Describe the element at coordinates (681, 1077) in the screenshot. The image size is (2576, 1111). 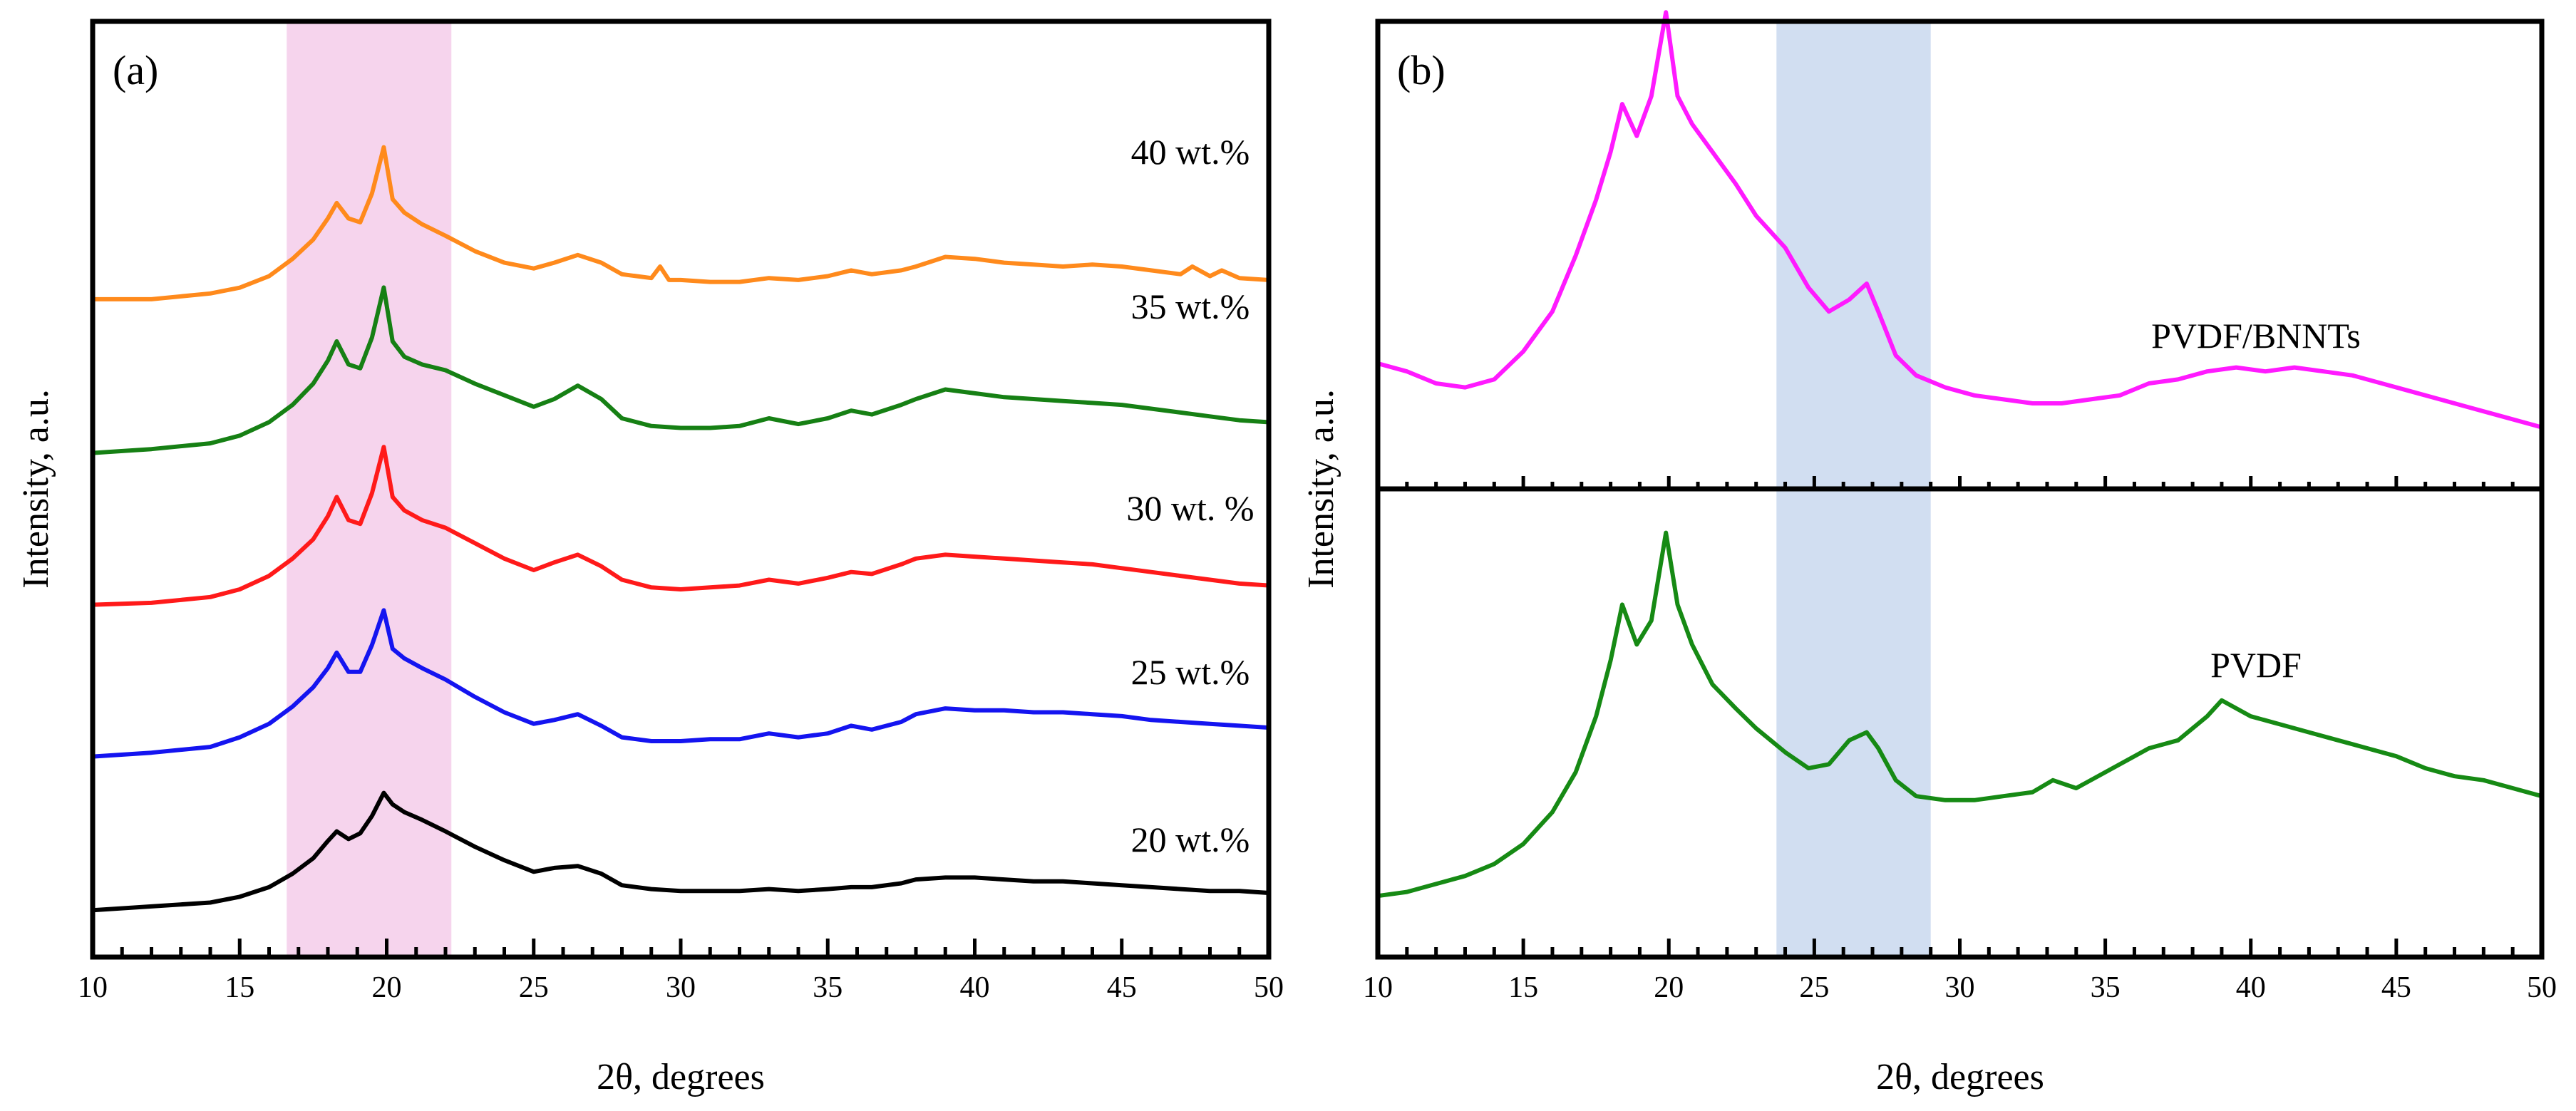
I see `x-axis-label-a: 2θ, degrees` at that location.